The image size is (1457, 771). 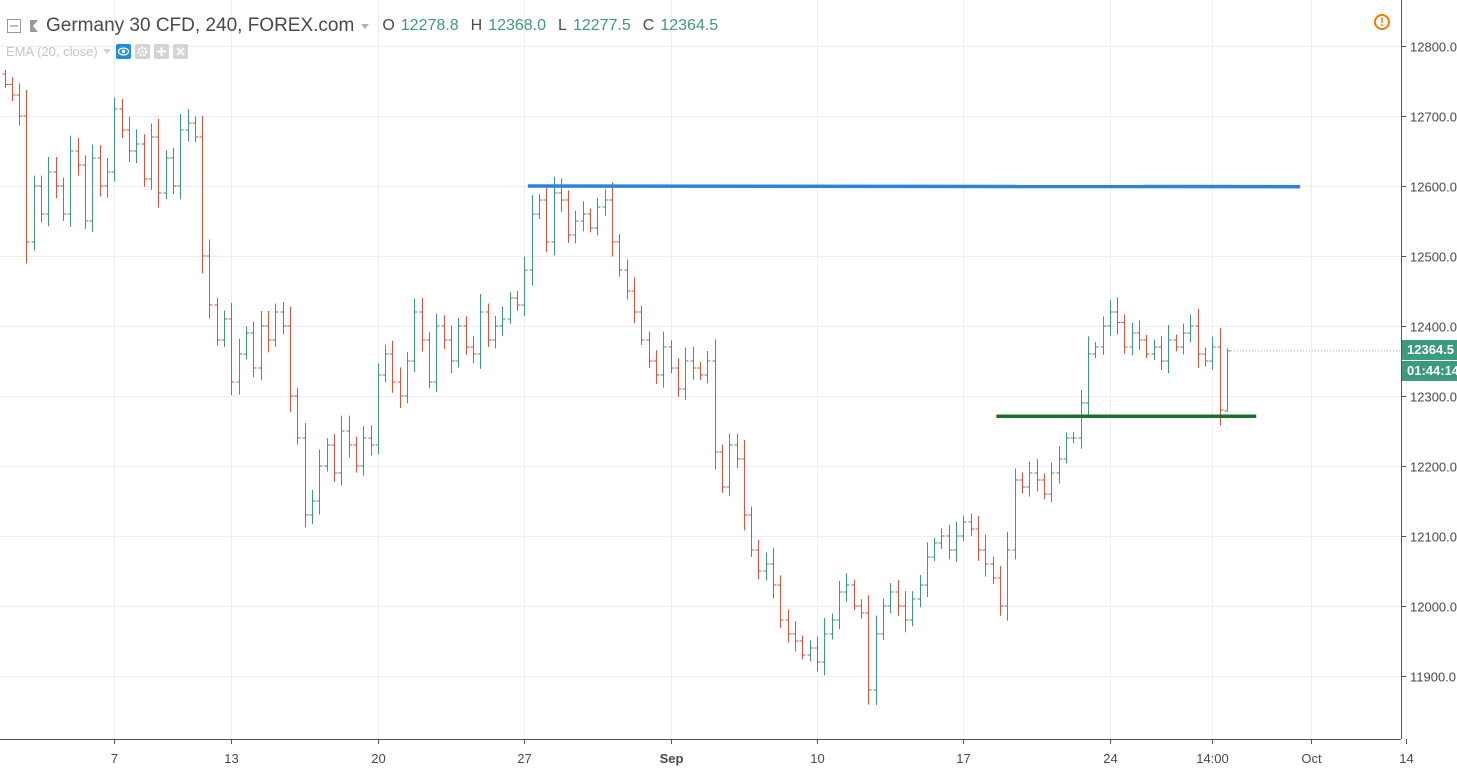 I want to click on plus-icon, so click(x=161, y=51).